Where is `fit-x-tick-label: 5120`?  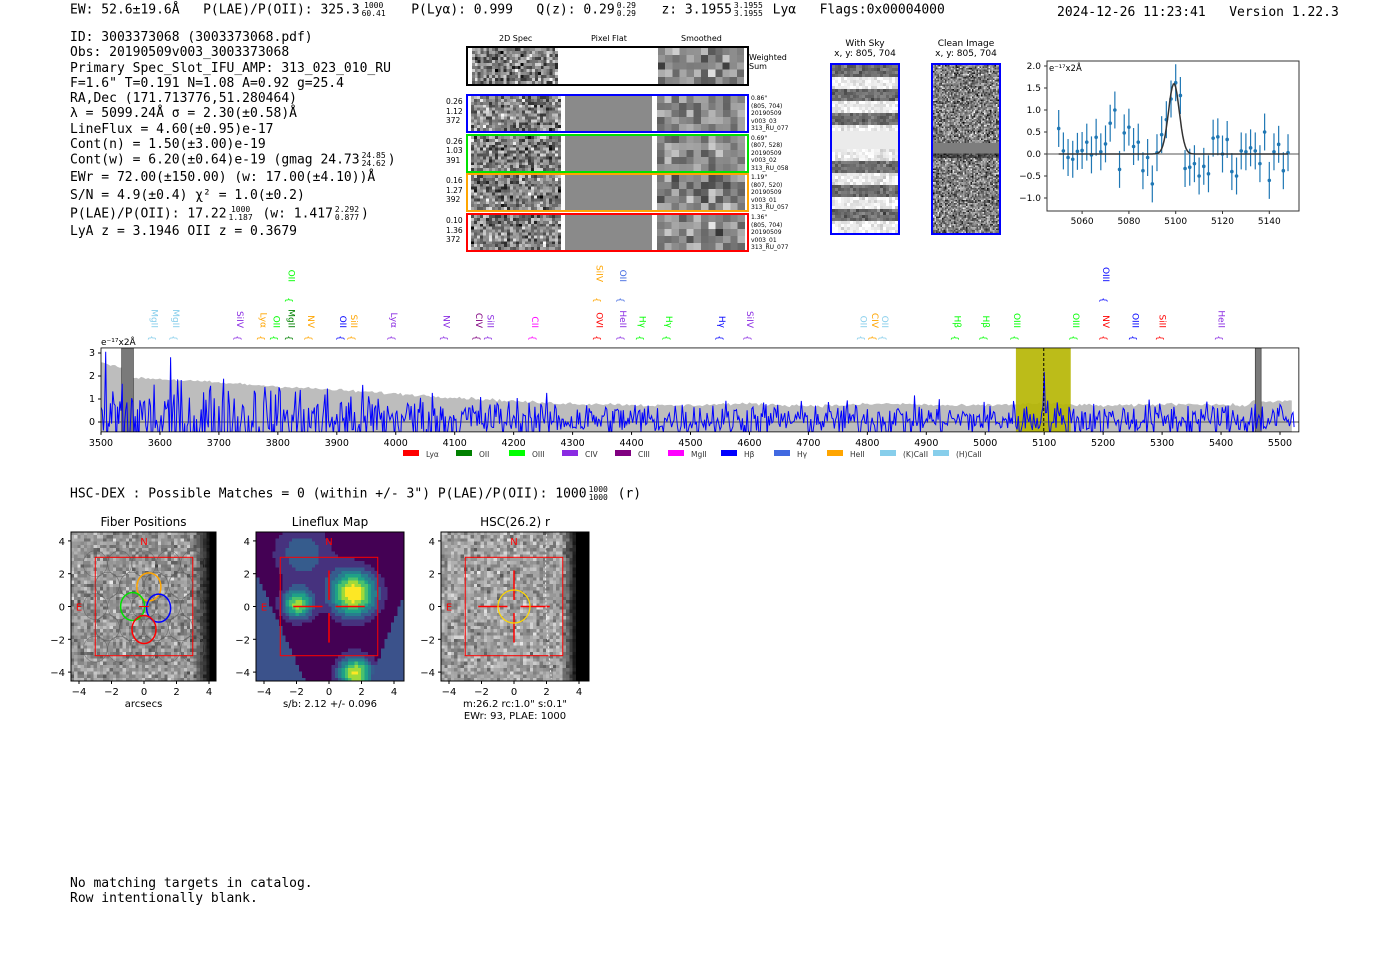 fit-x-tick-label: 5120 is located at coordinates (1222, 222).